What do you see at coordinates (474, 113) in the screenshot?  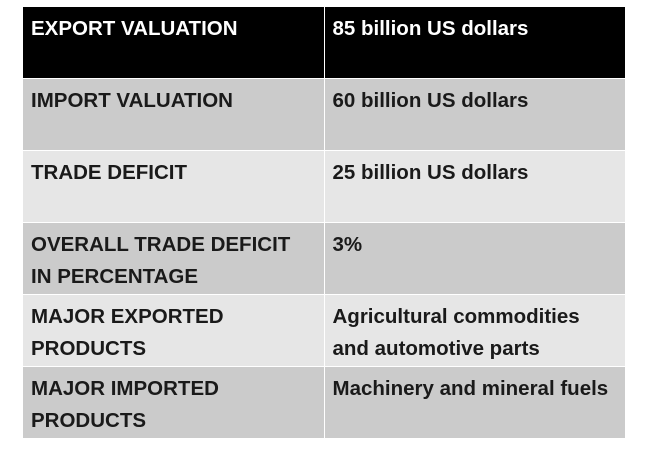 I see `import-valuation-value: 60 billion US dollars` at bounding box center [474, 113].